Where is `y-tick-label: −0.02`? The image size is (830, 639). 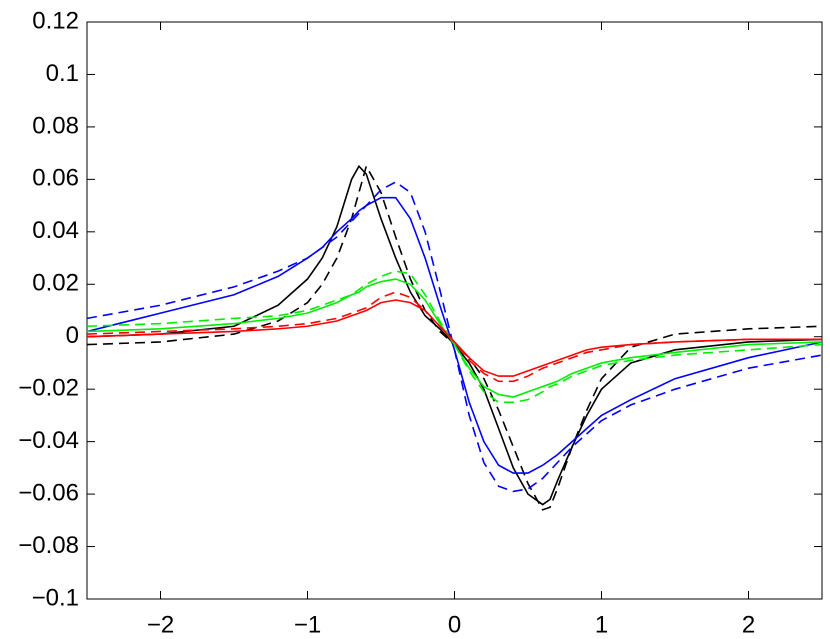 y-tick-label: −0.02 is located at coordinates (48, 388).